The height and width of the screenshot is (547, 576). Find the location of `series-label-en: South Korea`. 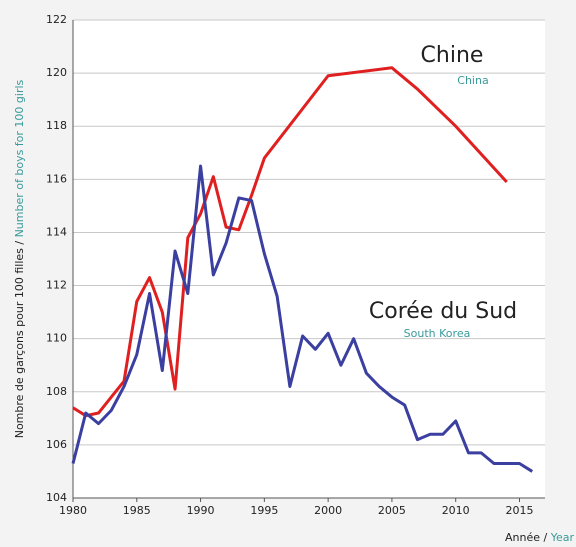

series-label-en: South Korea is located at coordinates (437, 333).